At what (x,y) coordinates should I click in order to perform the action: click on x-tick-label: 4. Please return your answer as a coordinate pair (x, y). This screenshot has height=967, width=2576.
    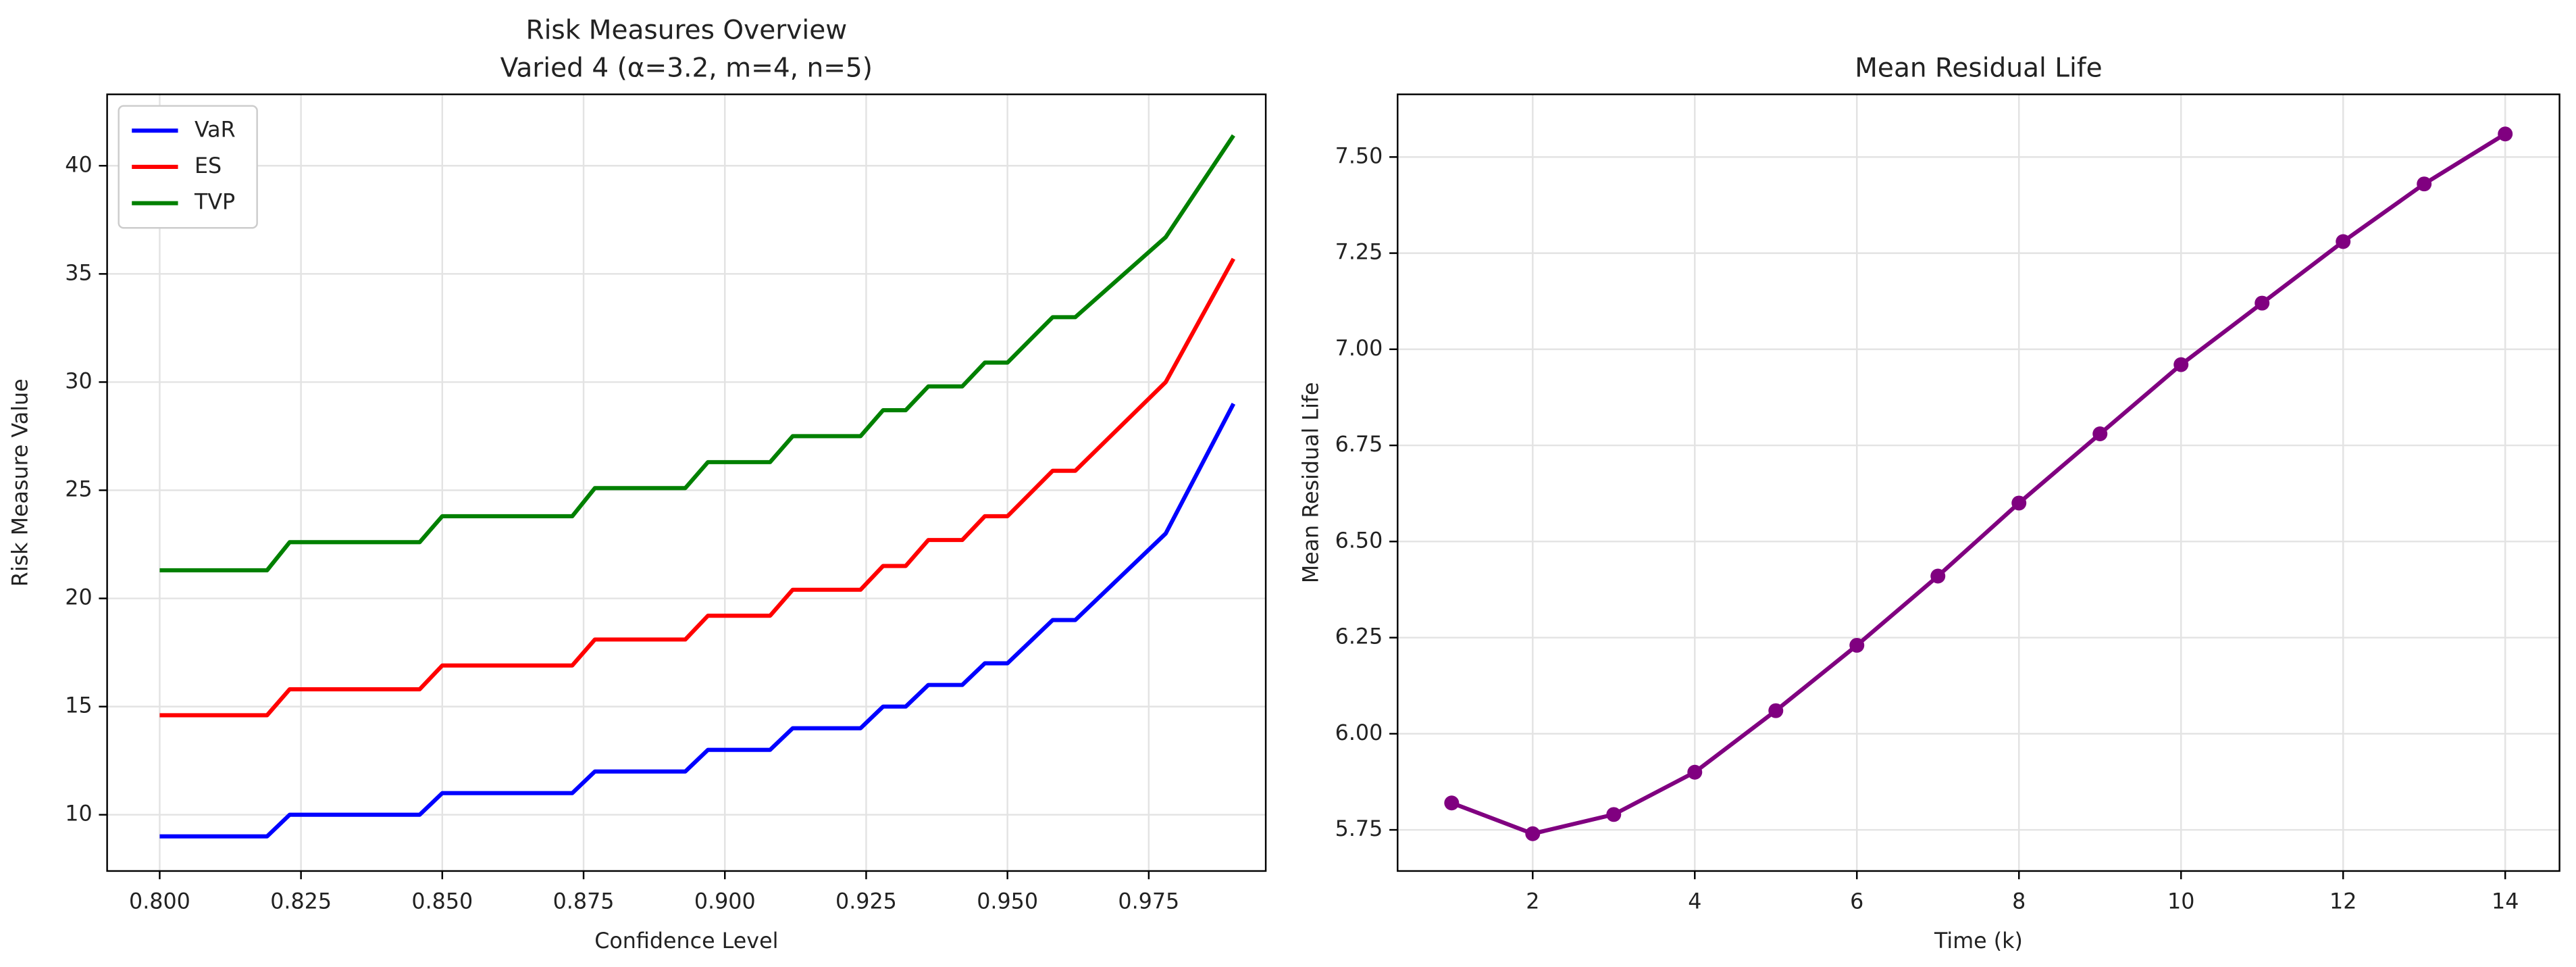
    Looking at the image, I should click on (1694, 902).